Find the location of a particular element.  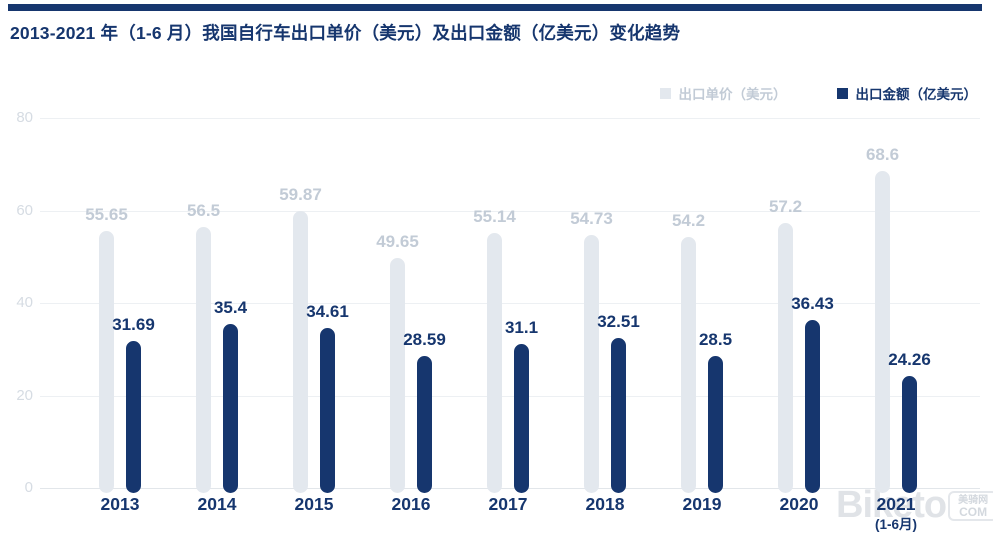

bar-series1-2013 is located at coordinates (133, 417).